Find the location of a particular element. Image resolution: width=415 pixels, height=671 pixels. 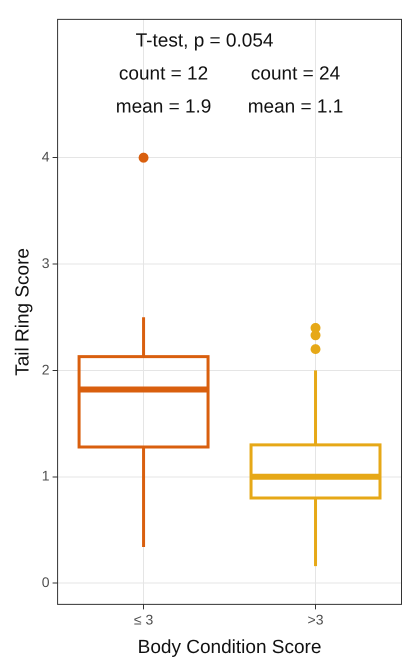

y-tick-label: 0 is located at coordinates (46, 582).